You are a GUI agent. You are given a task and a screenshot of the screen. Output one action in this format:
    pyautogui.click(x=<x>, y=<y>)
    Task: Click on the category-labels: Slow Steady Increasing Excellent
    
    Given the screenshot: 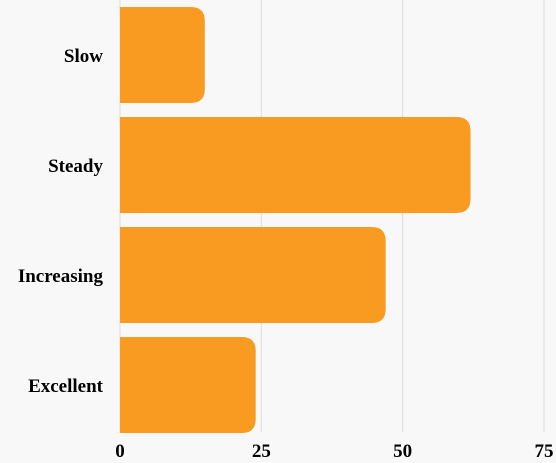 What is the action you would take?
    pyautogui.click(x=61, y=221)
    